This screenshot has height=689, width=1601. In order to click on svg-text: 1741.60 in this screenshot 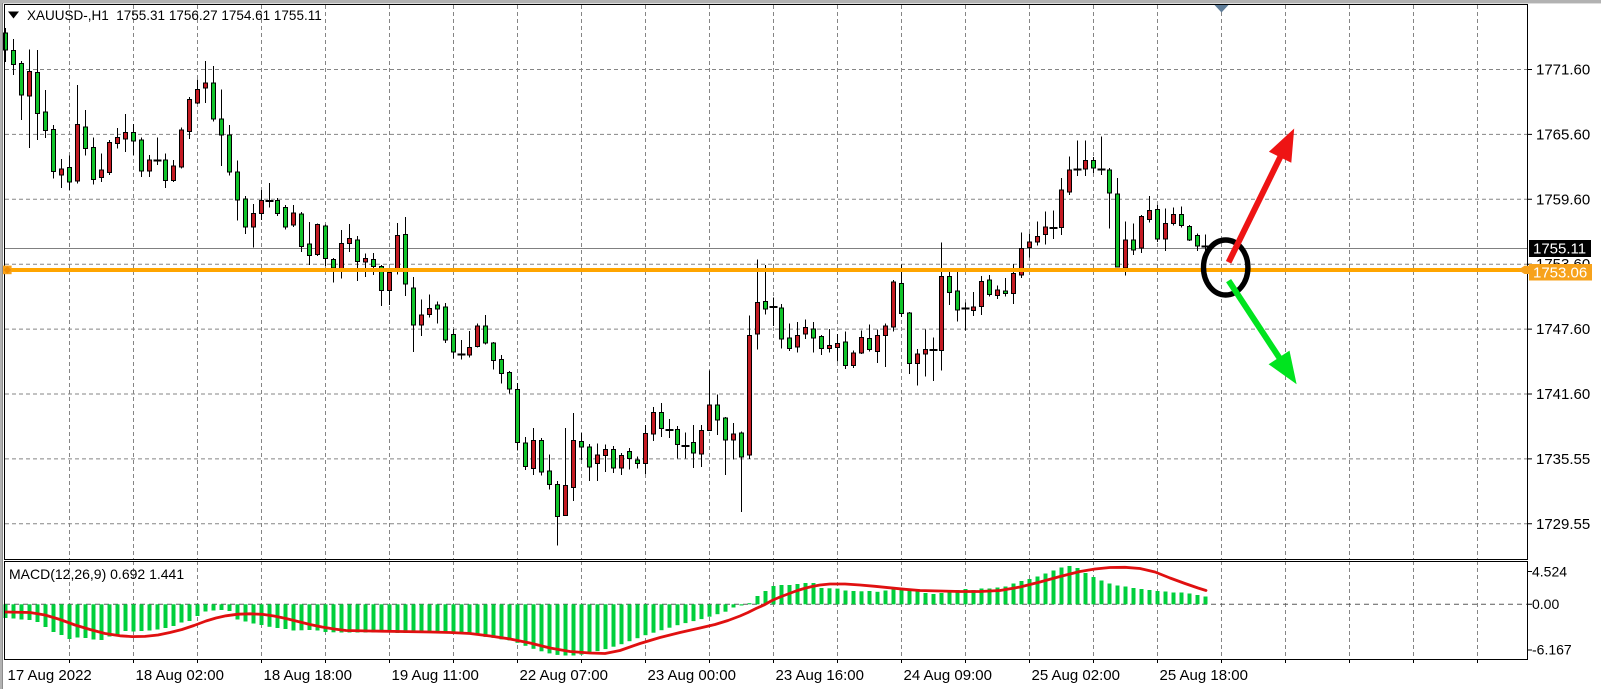, I will do `click(1563, 394)`.